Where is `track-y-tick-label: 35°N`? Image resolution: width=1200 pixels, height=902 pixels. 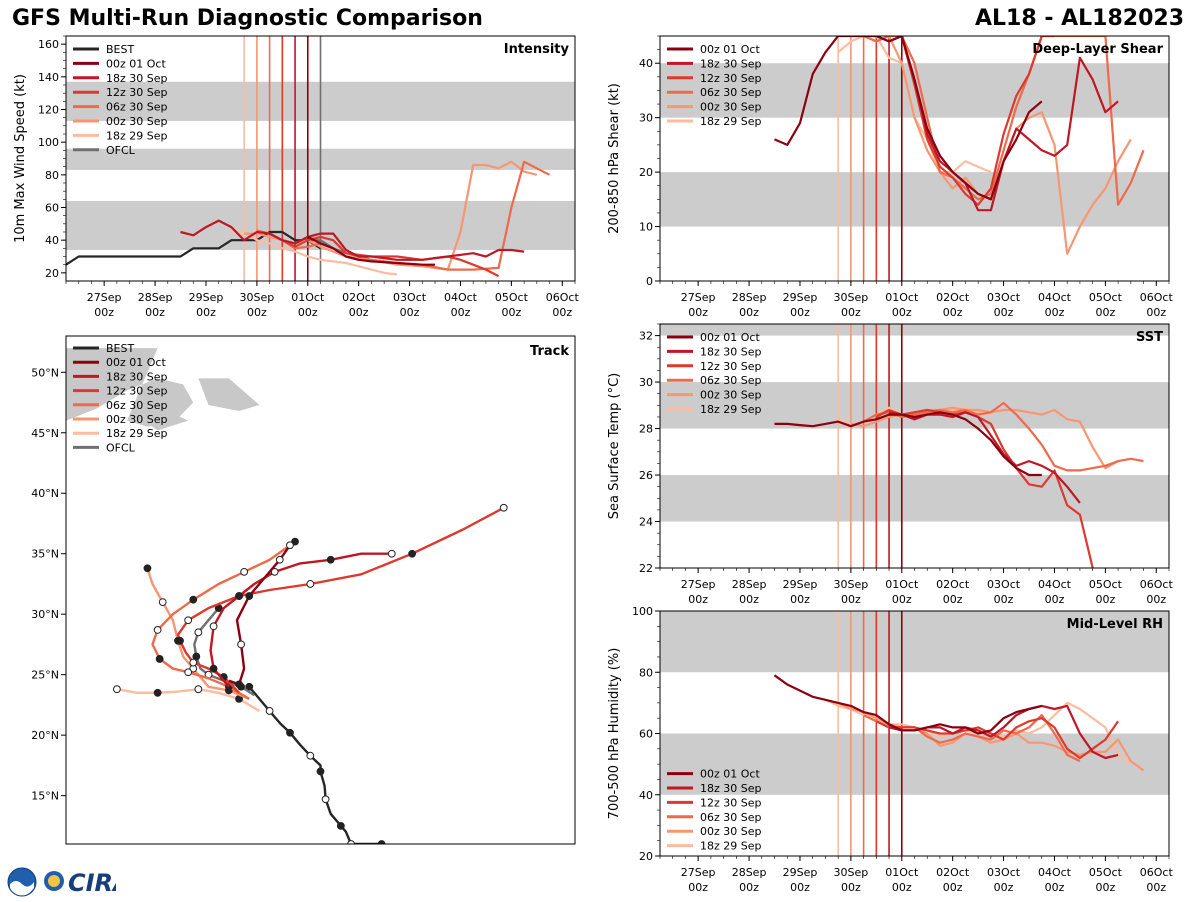 track-y-tick-label: 35°N is located at coordinates (45, 554).